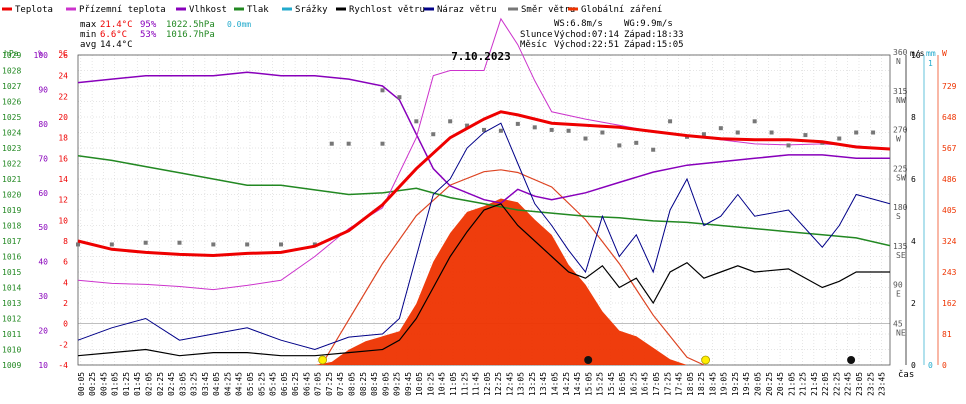 This screenshot has height=404, width=966. I want to click on x-tick-label: 18:45, so click(712, 384).